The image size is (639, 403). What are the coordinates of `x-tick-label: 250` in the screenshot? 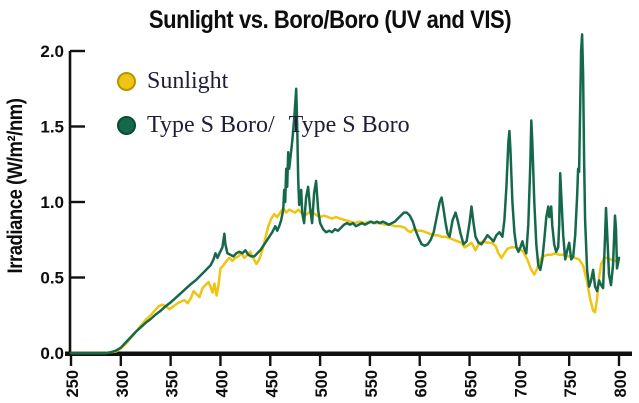 It's located at (73, 384).